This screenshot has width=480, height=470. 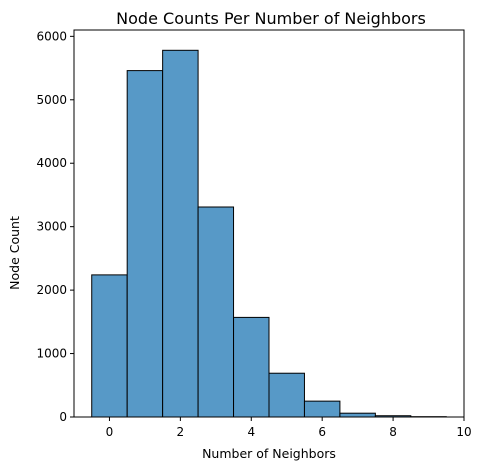 What do you see at coordinates (51, 100) in the screenshot?
I see `y-tick-label: 5000` at bounding box center [51, 100].